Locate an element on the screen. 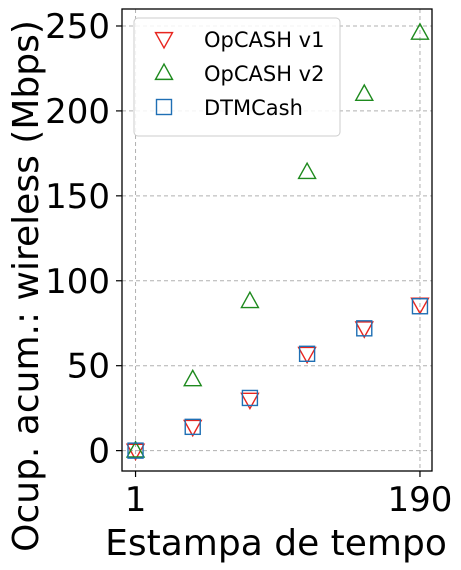 This screenshot has width=461, height=570. legend-label: OpCASH v2 is located at coordinates (264, 74).